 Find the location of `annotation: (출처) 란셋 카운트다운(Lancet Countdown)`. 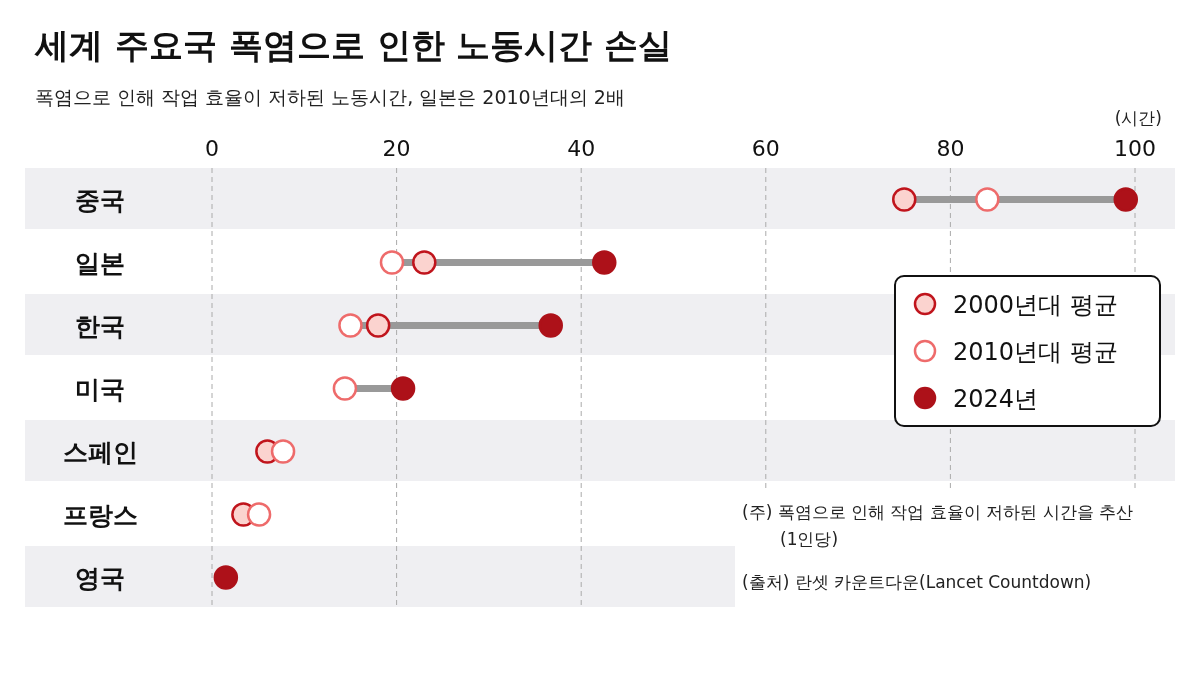

annotation: (출처) 란셋 카운트다운(Lancet Countdown) is located at coordinates (917, 582).